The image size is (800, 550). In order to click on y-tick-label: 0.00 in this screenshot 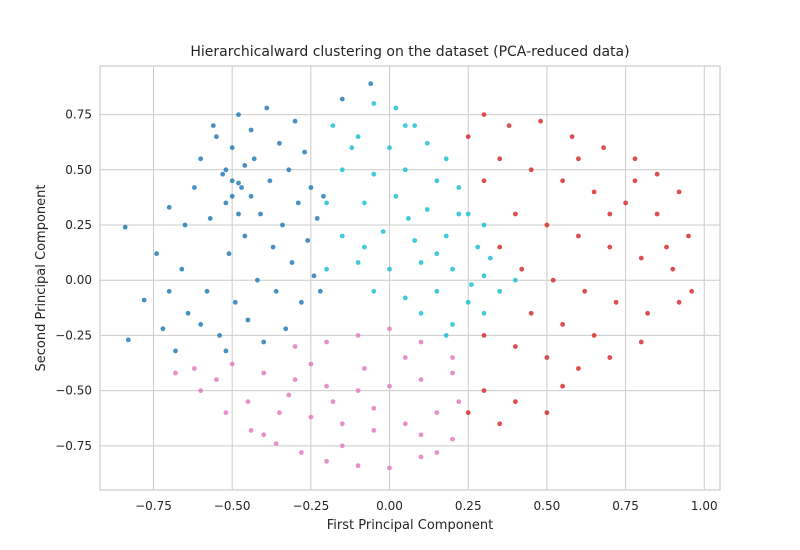, I will do `click(78, 280)`.